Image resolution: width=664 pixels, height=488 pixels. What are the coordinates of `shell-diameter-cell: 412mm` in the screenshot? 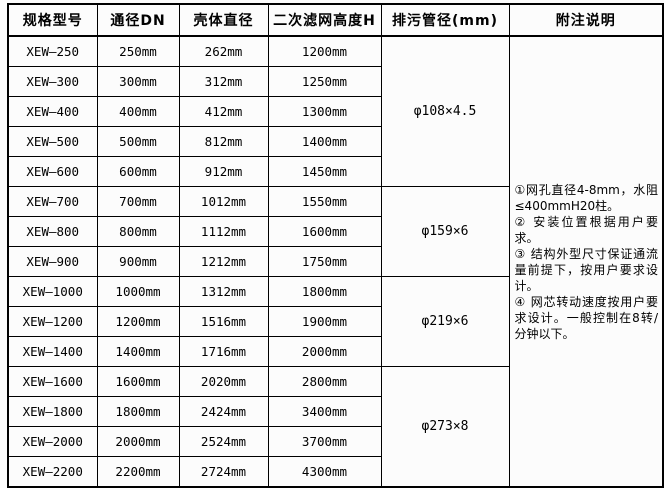 It's located at (223, 111).